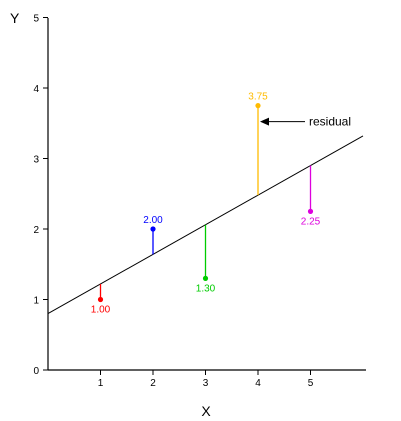 The width and height of the screenshot is (401, 421). I want to click on x-tick-label: 2, so click(153, 383).